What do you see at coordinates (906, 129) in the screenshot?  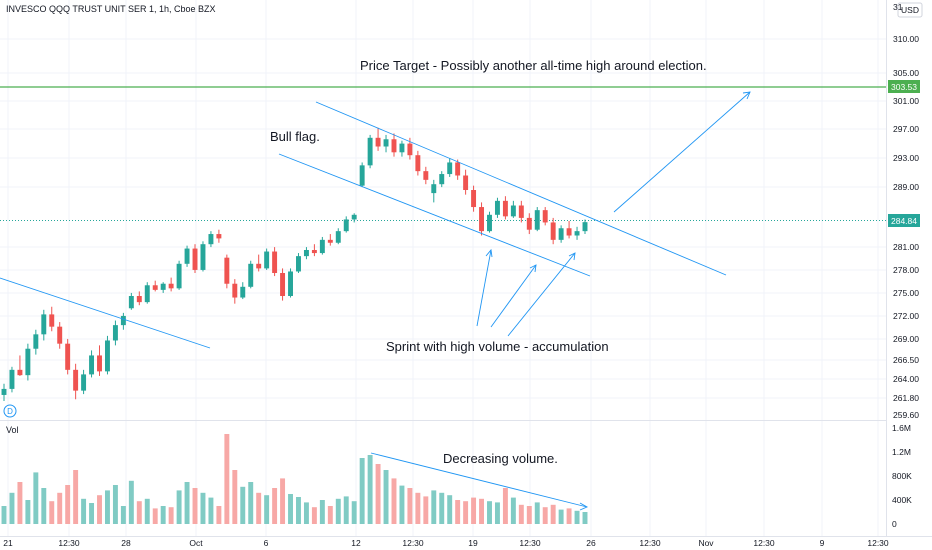 I see `price-tick-label: 297.00` at bounding box center [906, 129].